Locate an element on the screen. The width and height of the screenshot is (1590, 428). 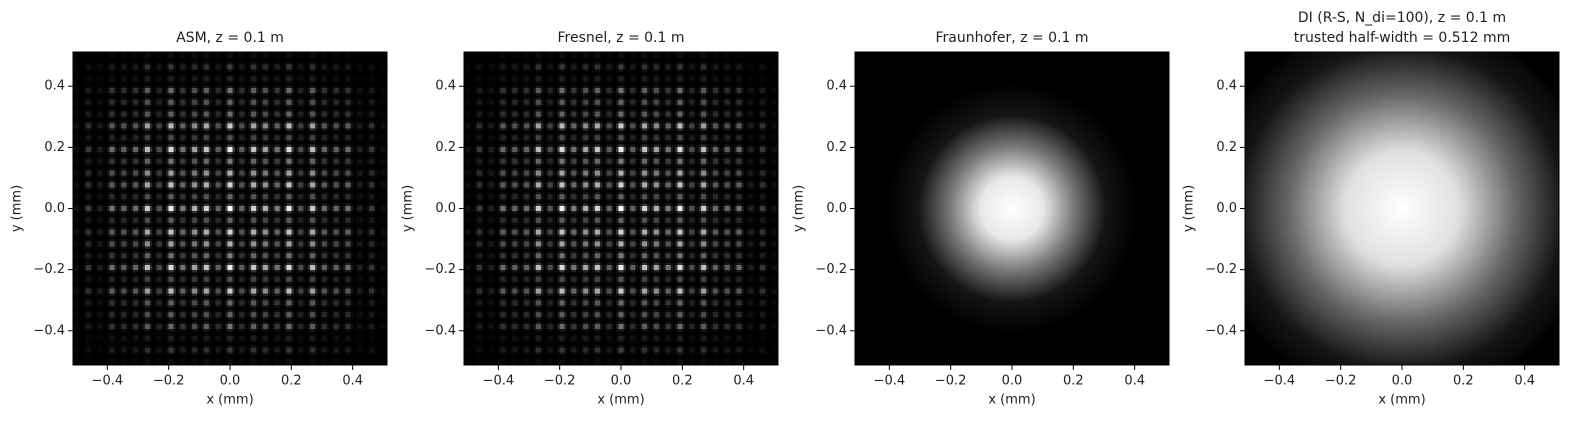
y-tick-label: −0.2 is located at coordinates (1221, 269).